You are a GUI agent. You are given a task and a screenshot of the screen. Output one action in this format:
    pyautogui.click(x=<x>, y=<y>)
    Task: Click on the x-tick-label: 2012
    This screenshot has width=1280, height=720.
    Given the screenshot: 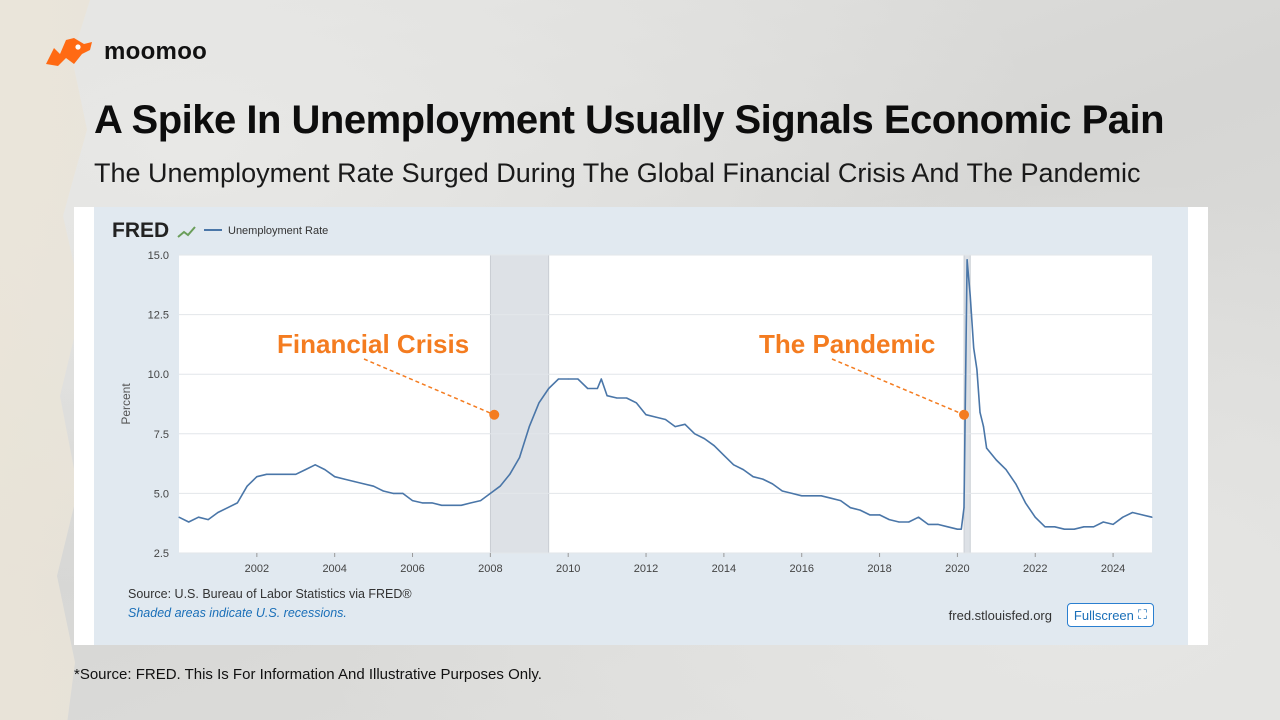 What is the action you would take?
    pyautogui.click(x=646, y=569)
    